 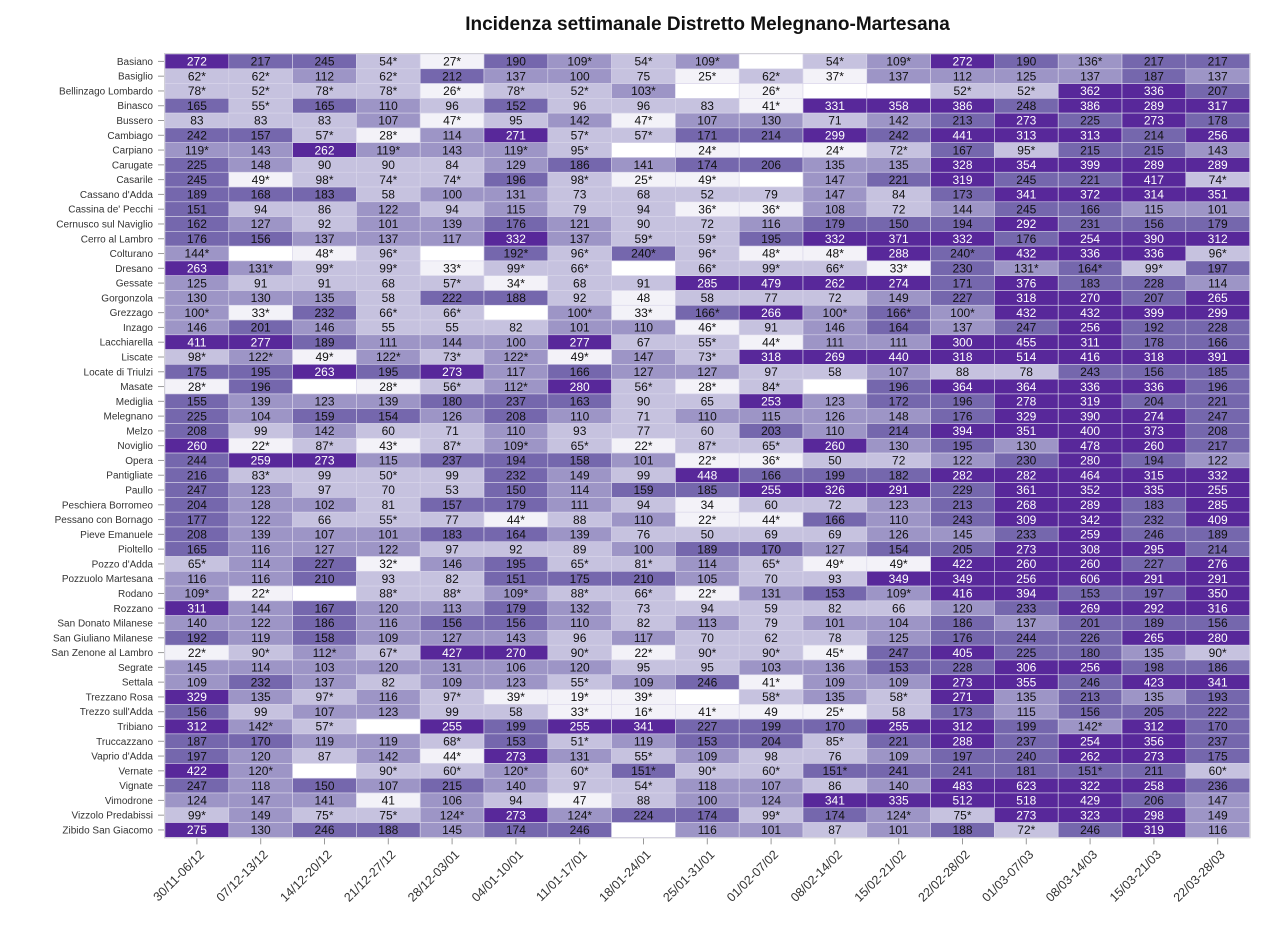 I want to click on cell-value-label: 341, so click(x=643, y=727).